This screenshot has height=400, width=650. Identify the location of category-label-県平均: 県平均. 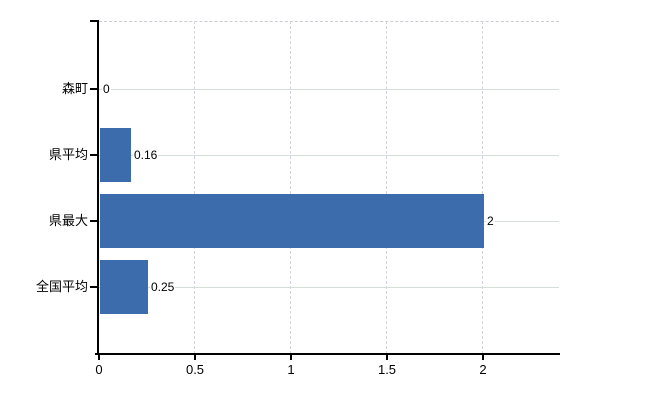
(68, 154).